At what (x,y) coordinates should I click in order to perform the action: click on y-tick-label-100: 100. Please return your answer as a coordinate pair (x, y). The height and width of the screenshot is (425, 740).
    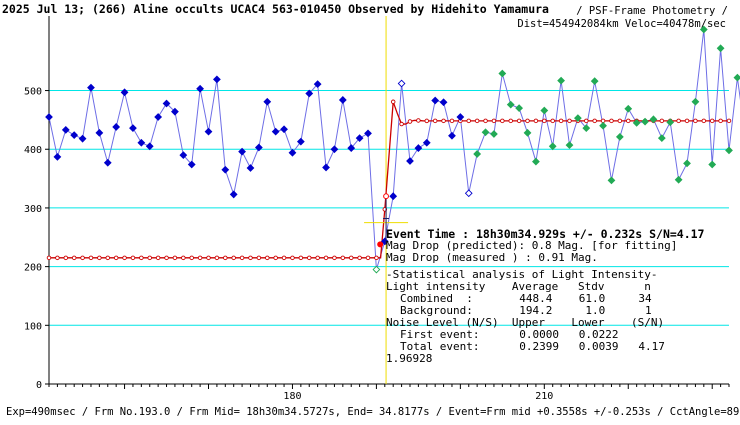
    Looking at the image, I should click on (33, 326).